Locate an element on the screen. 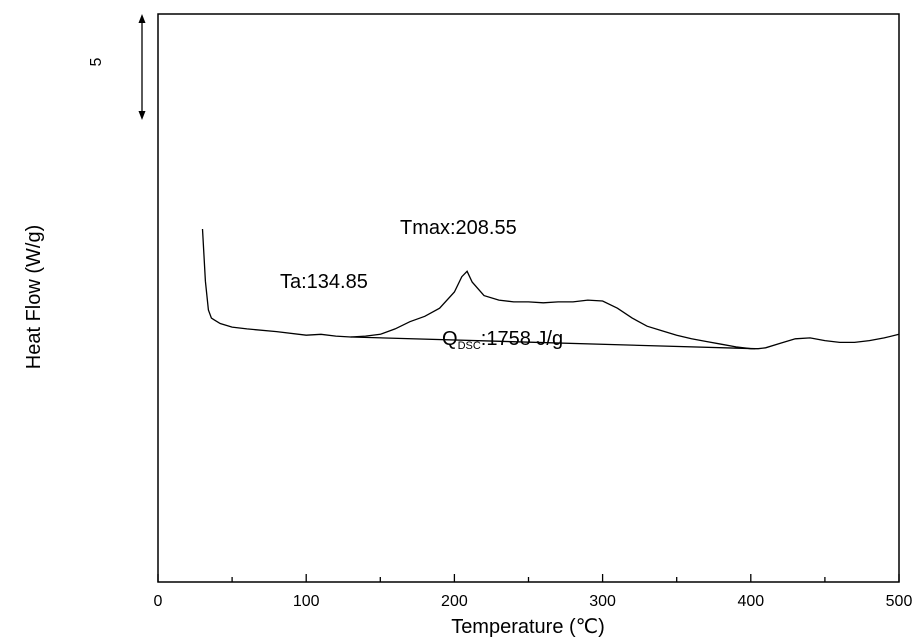 The width and height of the screenshot is (921, 641). annotation-tmax: Tmax:208.55 is located at coordinates (458, 228).